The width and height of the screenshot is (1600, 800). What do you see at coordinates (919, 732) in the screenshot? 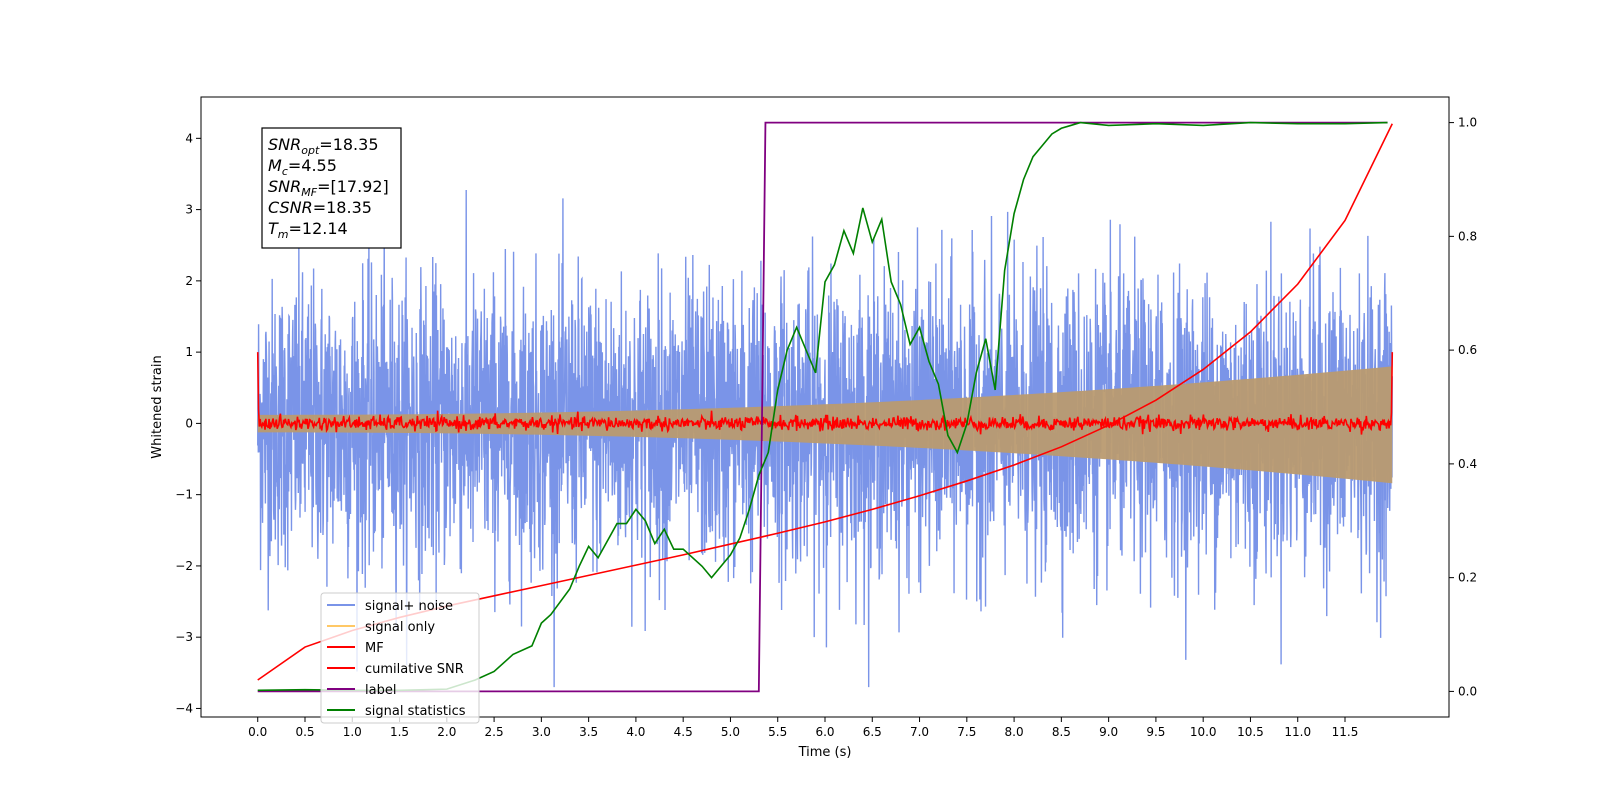
I see `x-tick-label: 7.0` at bounding box center [919, 732].